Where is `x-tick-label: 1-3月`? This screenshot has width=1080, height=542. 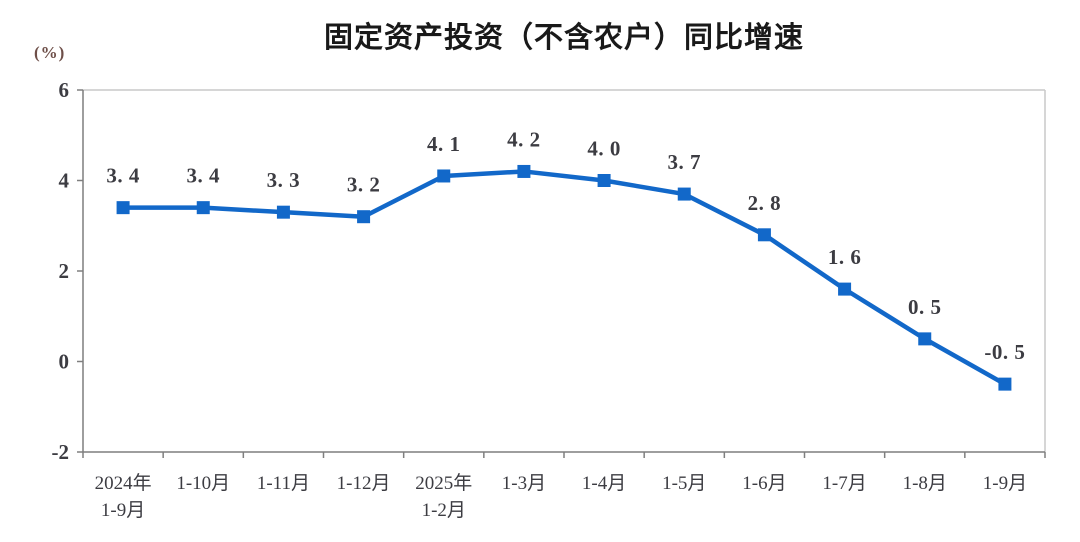
x-tick-label: 1-3月 is located at coordinates (524, 483).